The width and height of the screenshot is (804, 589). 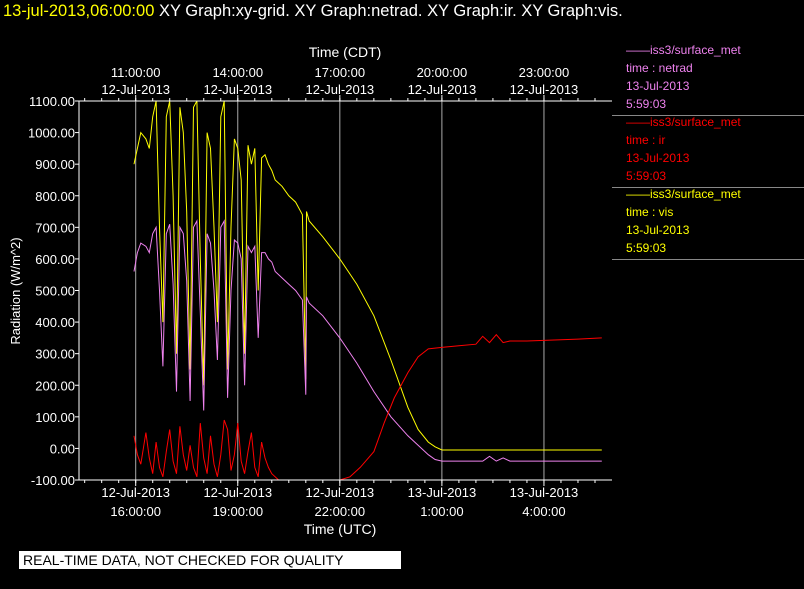 What do you see at coordinates (135, 89) in the screenshot?
I see `x-tick-label-top-date-0: 12-Jul-2013` at bounding box center [135, 89].